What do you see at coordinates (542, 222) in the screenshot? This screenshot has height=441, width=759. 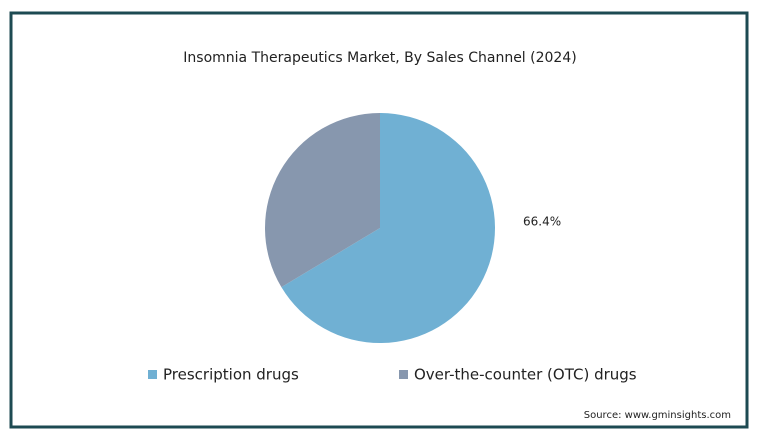 I see `data-label: 66.4%` at bounding box center [542, 222].